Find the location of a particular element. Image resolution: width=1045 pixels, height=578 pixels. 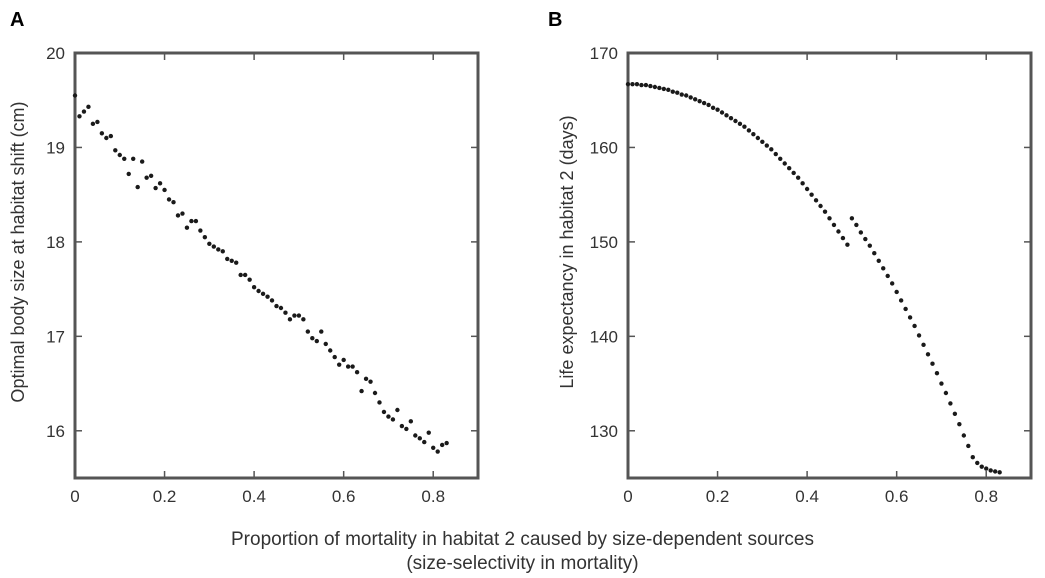

panel-b-x-tick-label: 0.4 is located at coordinates (807, 496).